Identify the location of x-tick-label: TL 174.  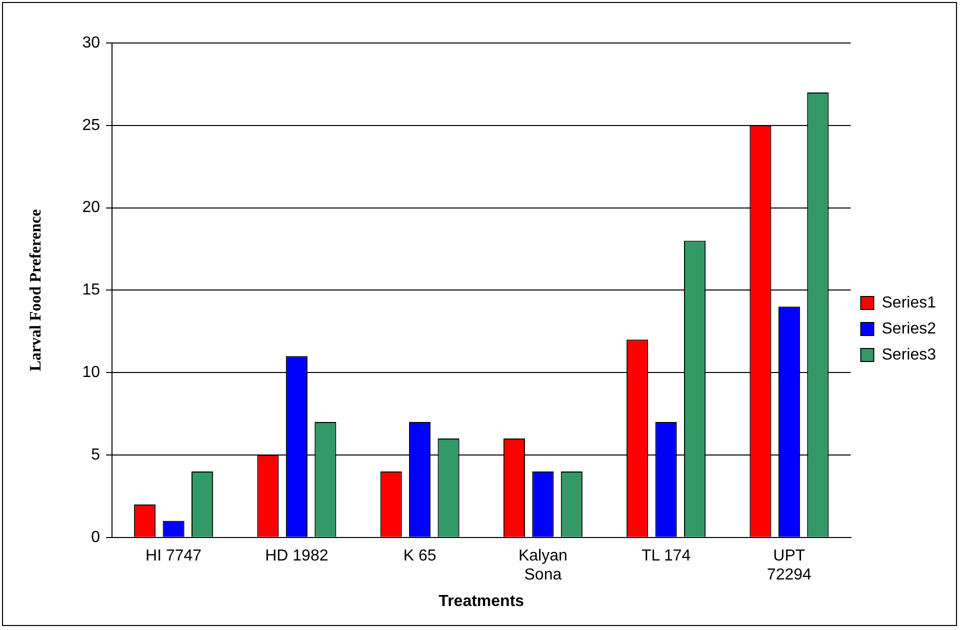
(666, 555).